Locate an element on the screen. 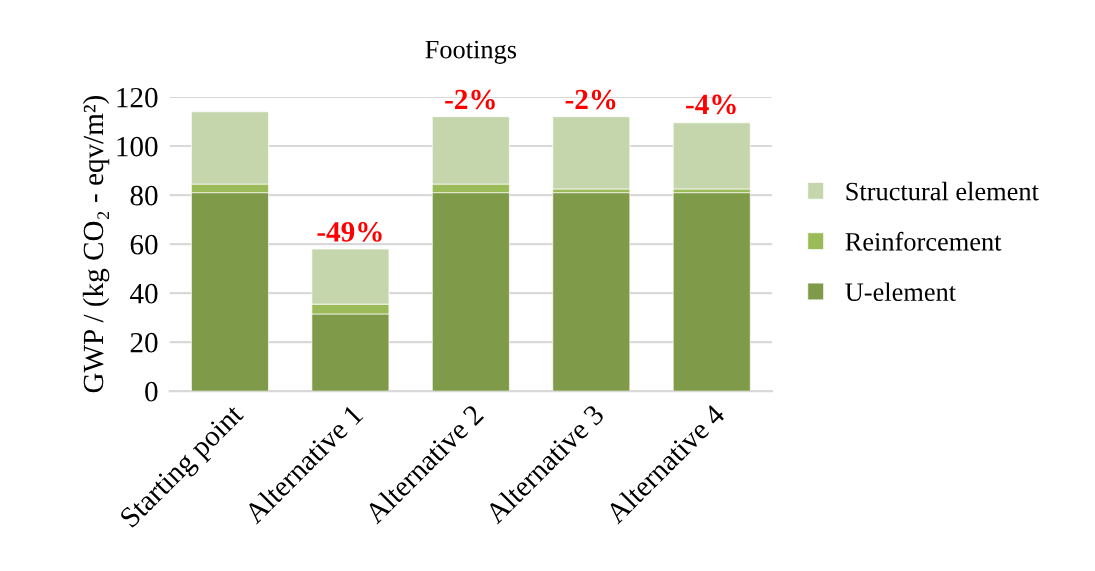  annotation: -4% is located at coordinates (711, 104).